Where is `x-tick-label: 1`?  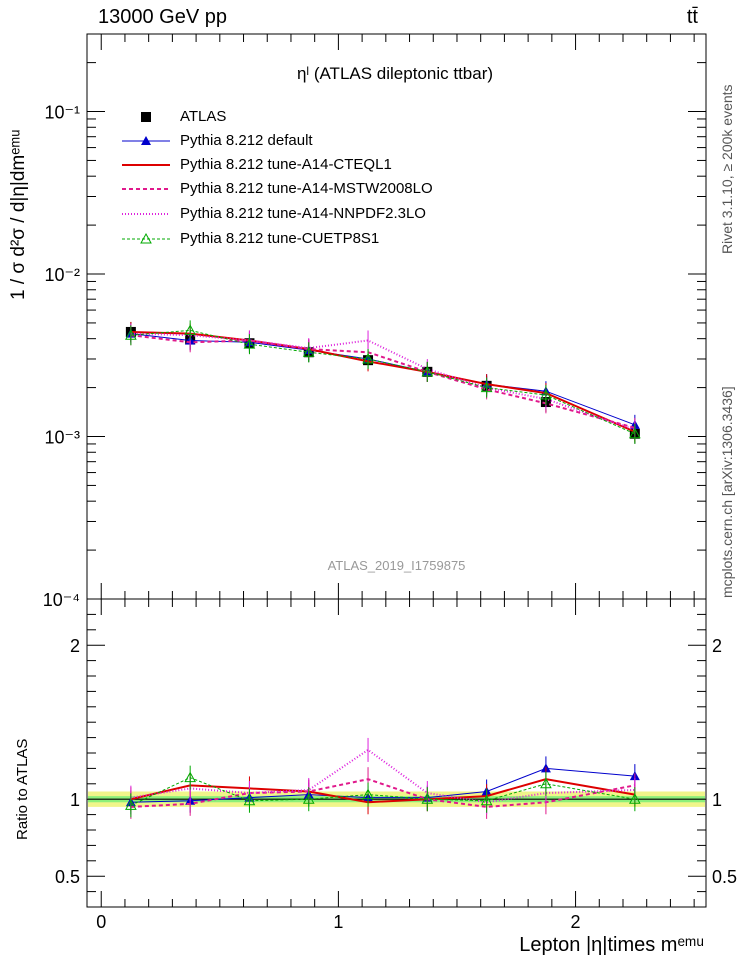 x-tick-label: 1 is located at coordinates (338, 922).